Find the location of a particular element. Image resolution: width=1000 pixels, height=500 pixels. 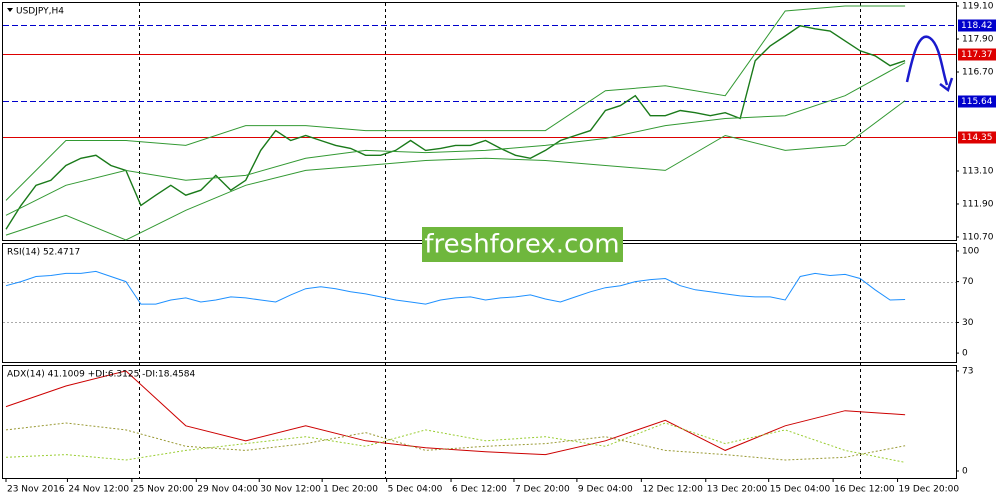

x-tick-label: 15 Dec 04:00 is located at coordinates (800, 490).